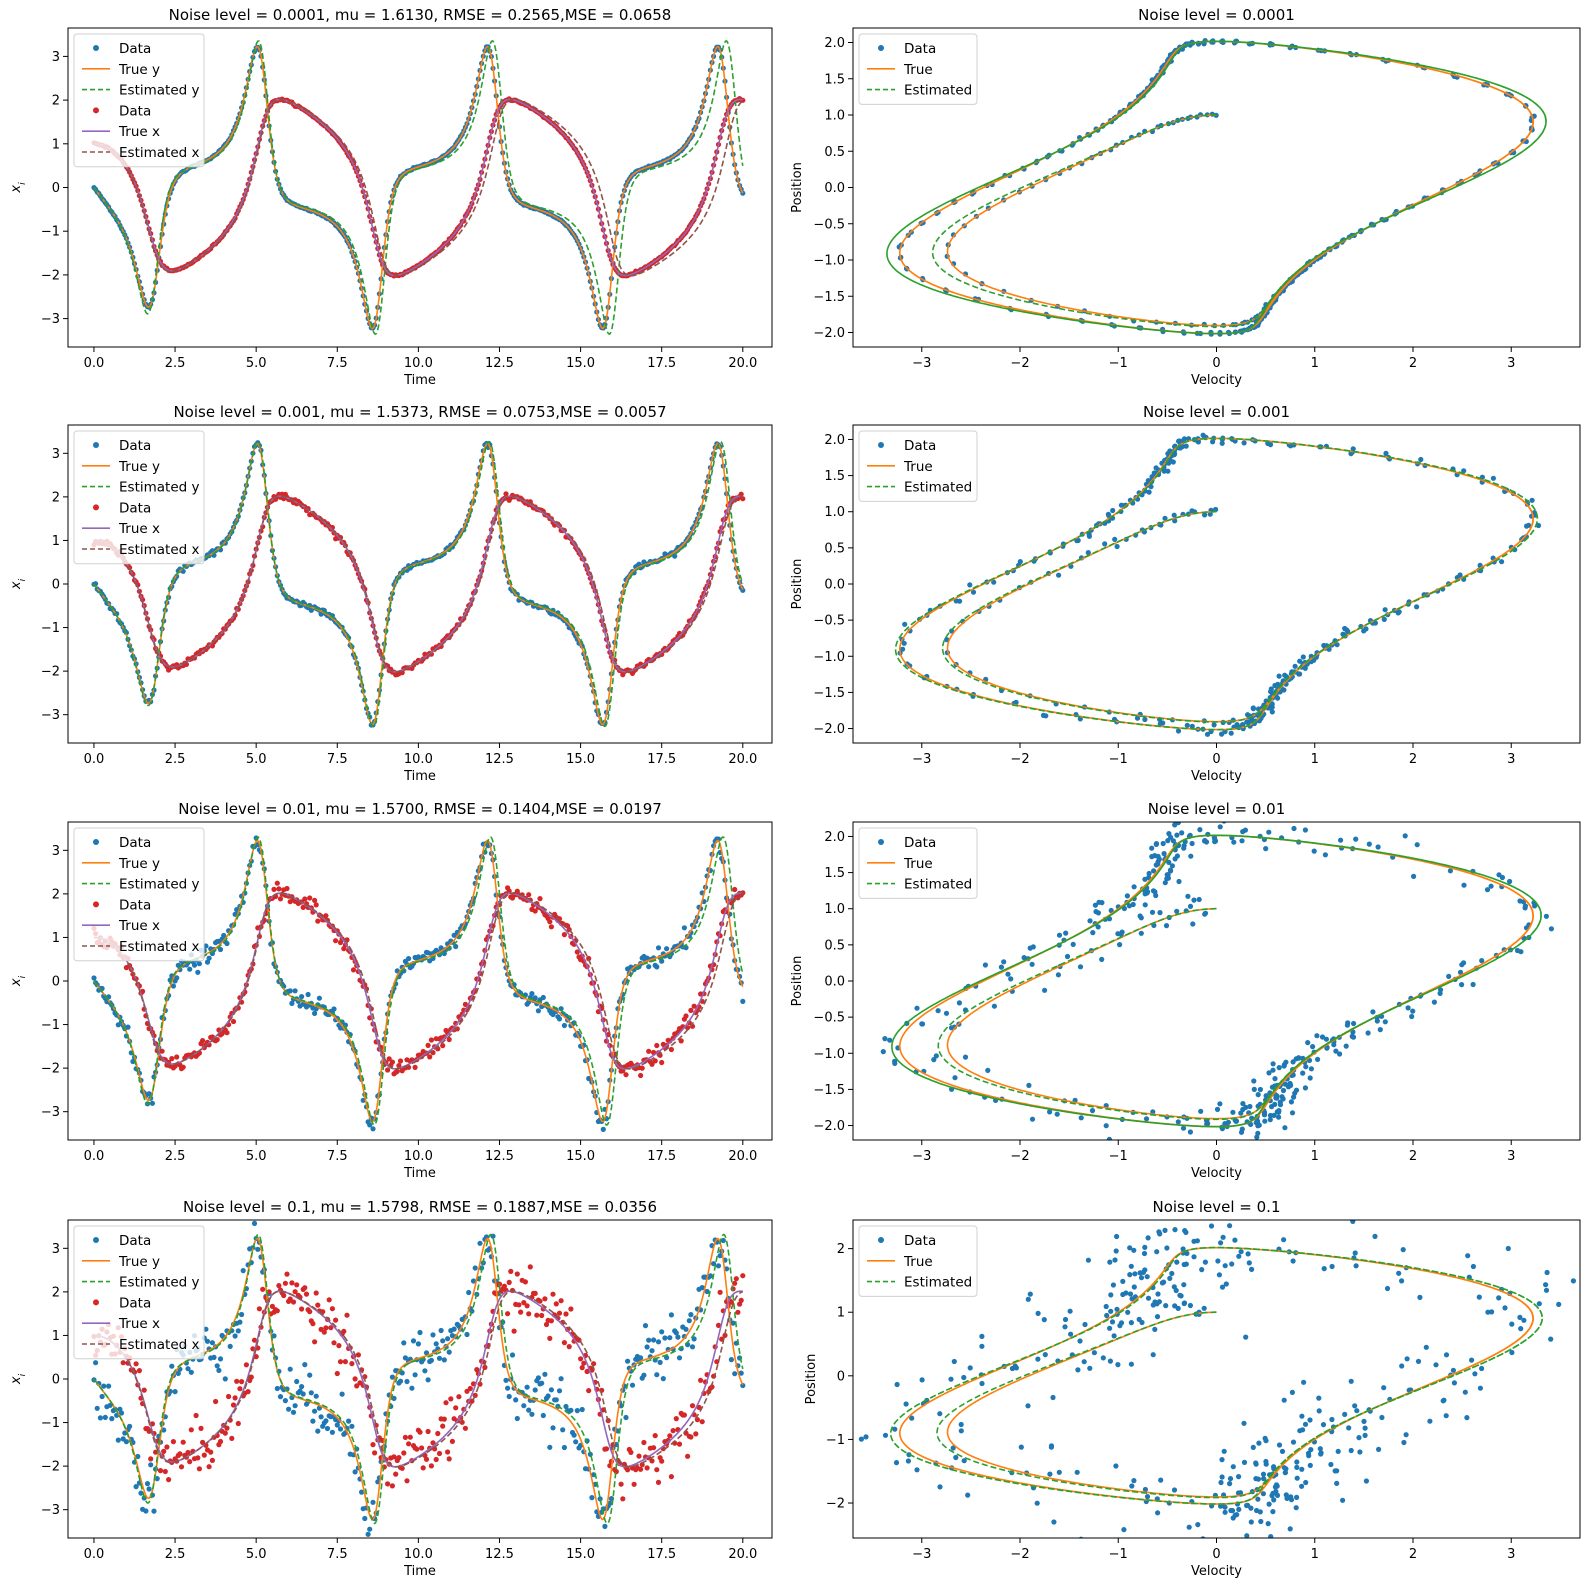  Describe the element at coordinates (829, 693) in the screenshot. I see `y-tick-label: −1.5` at that location.